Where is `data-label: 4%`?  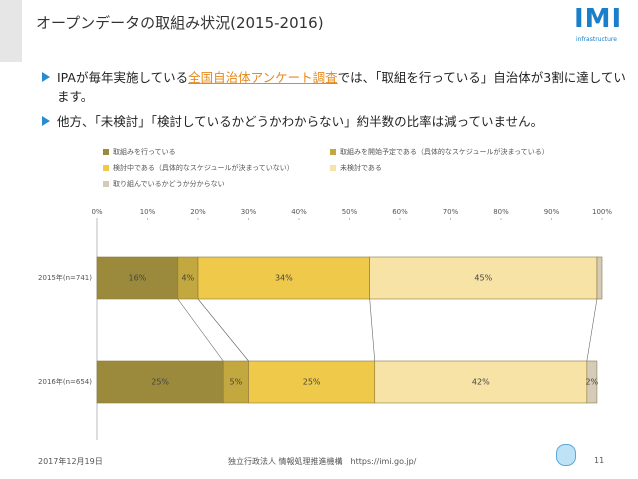 data-label: 4% is located at coordinates (188, 278).